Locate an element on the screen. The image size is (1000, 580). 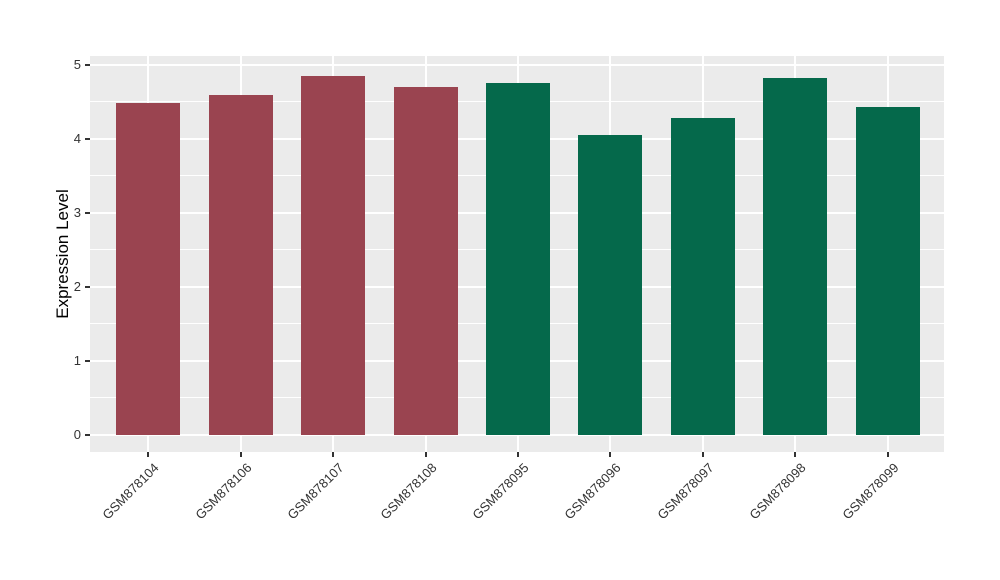
x-tick-label: GSM878097 is located at coordinates (685, 491).